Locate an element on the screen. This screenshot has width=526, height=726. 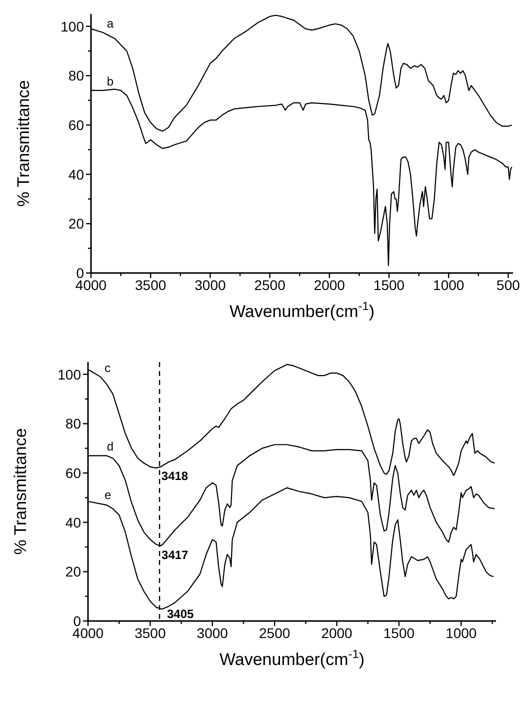
annotation: e is located at coordinates (108, 495).